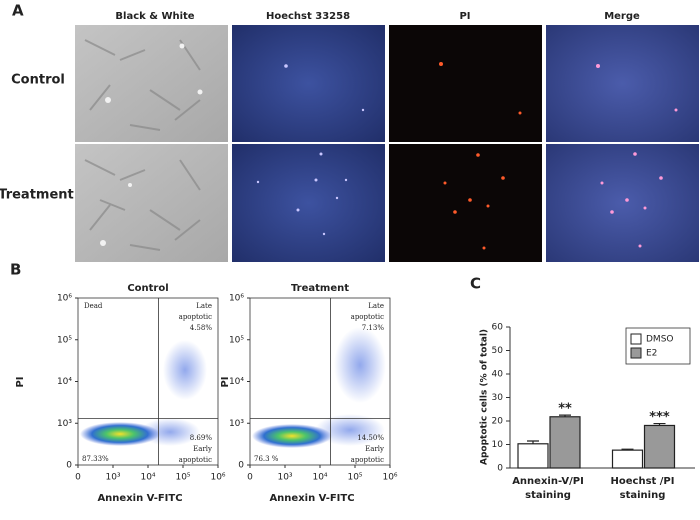 This screenshot has height=520, width=700. Describe the element at coordinates (93, 306) in the screenshot. I see `quadrant-label: Dead` at that location.